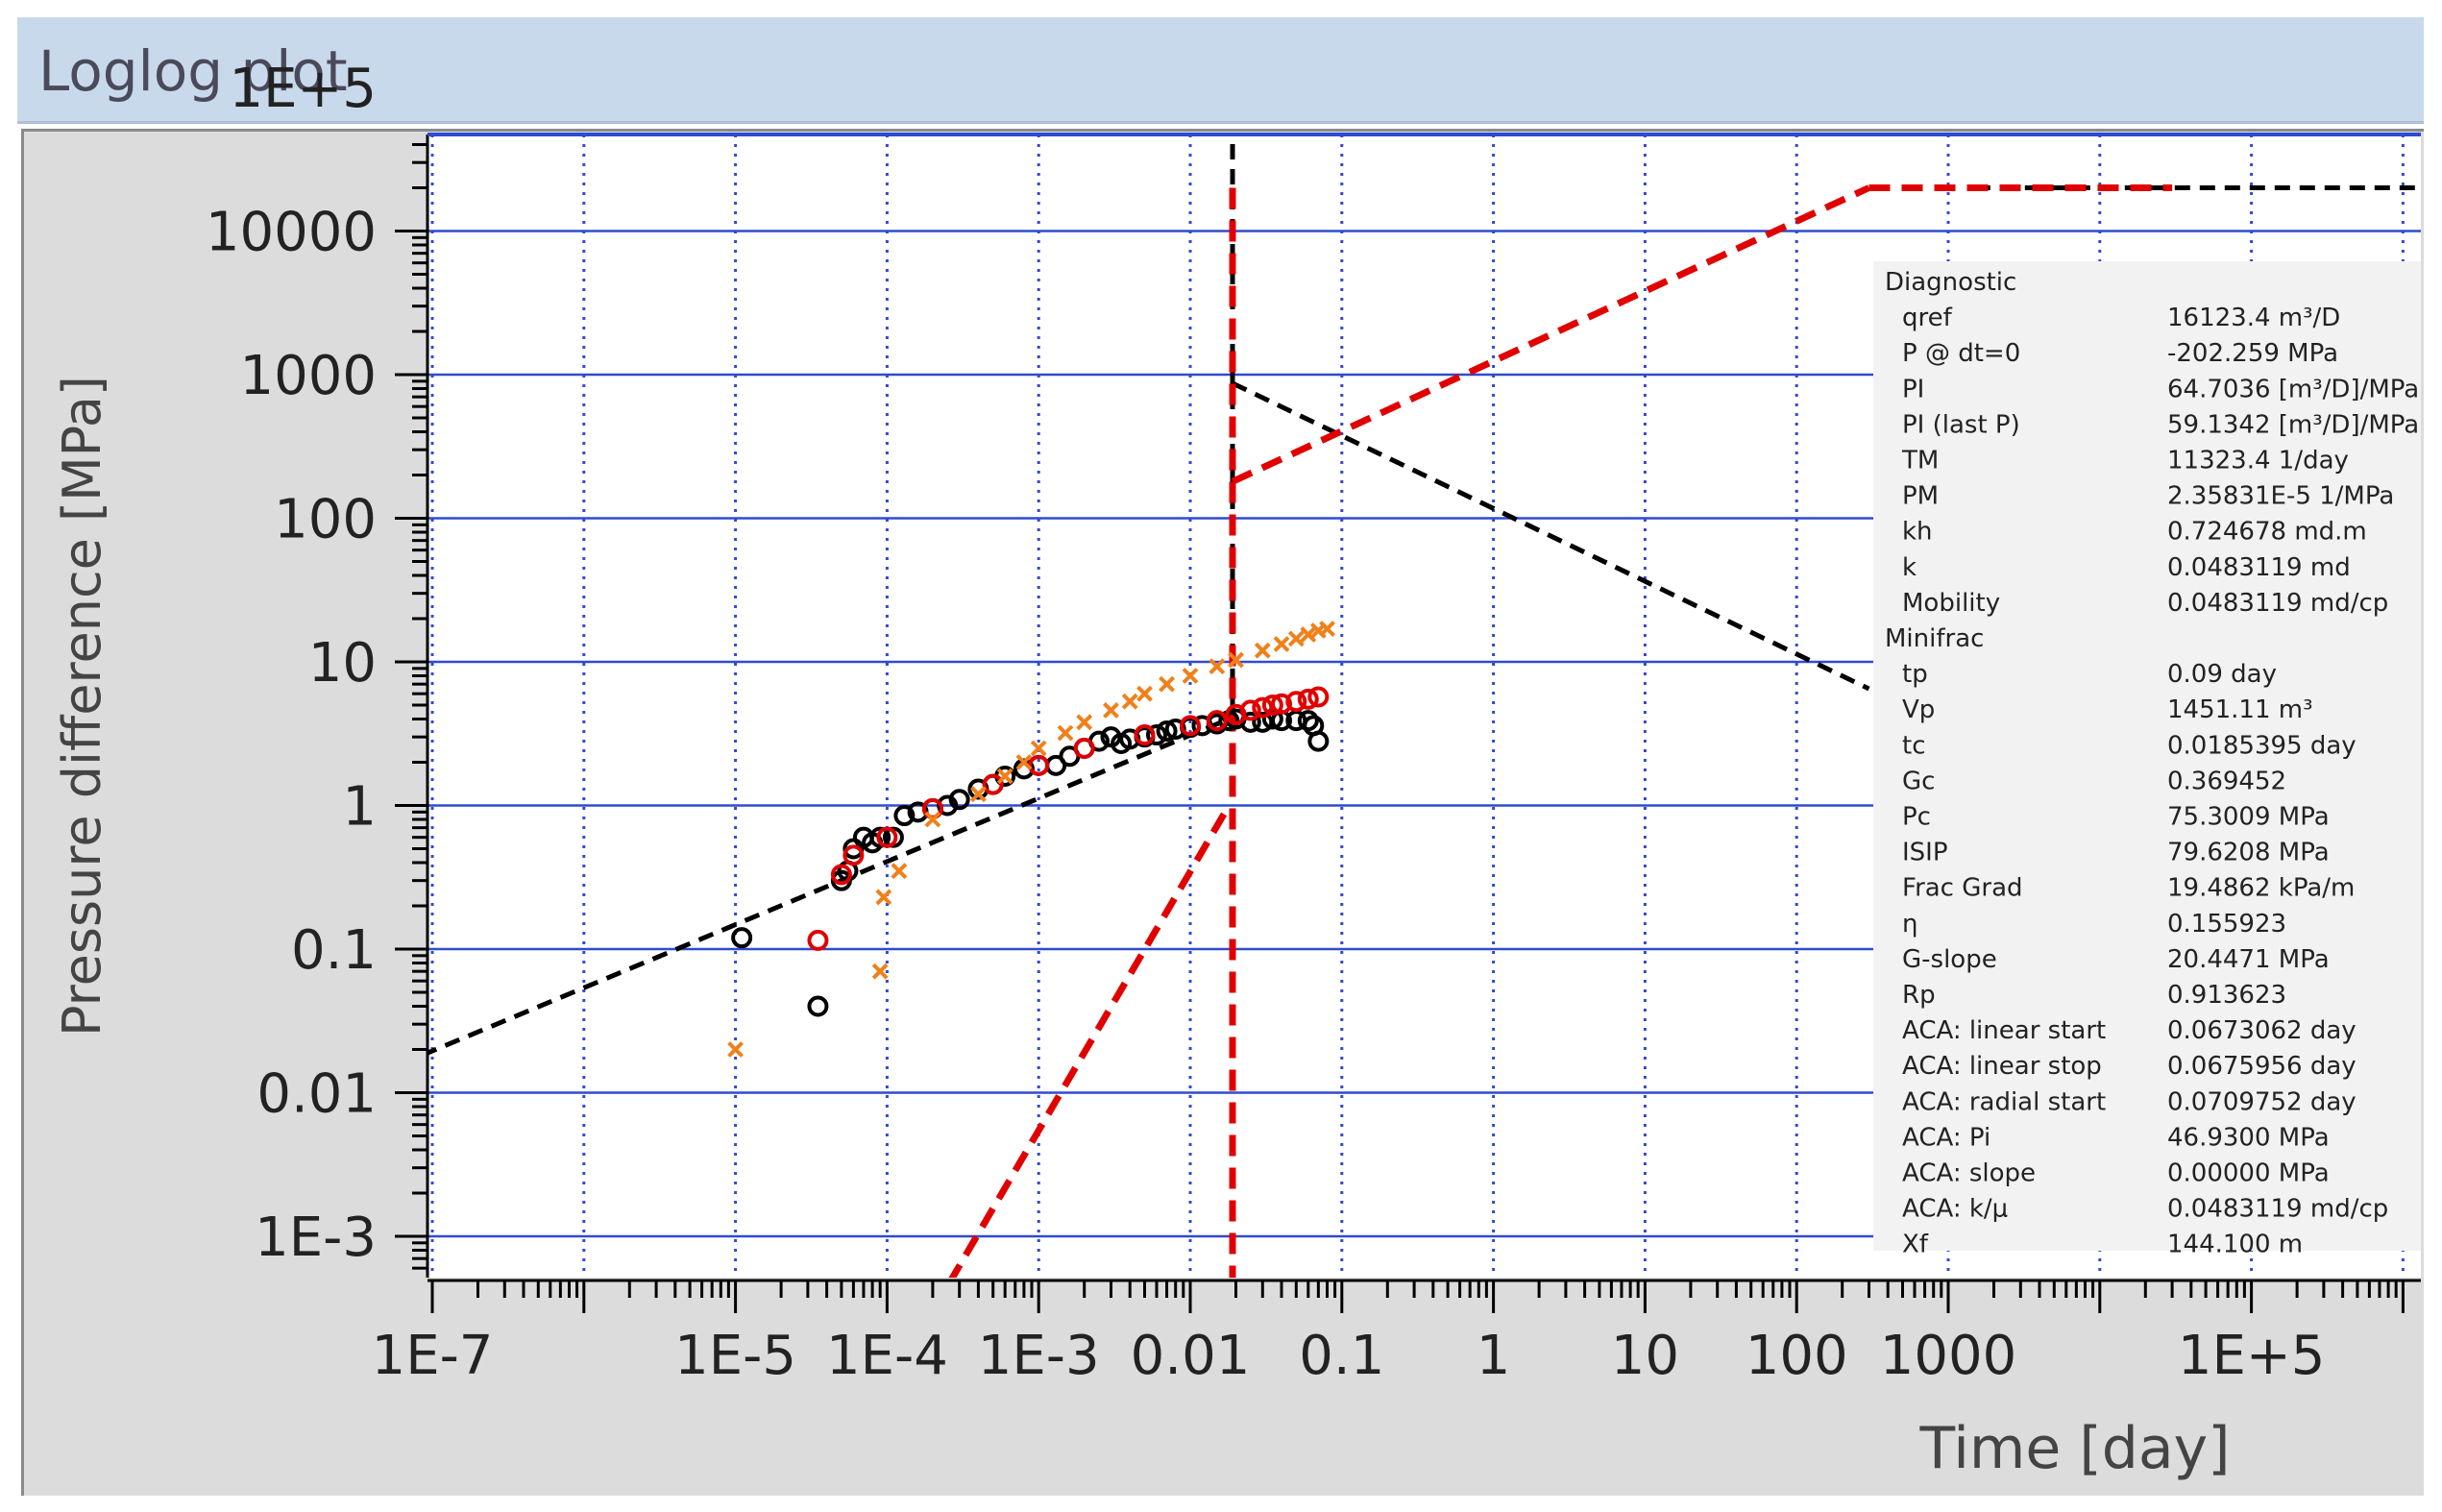  What do you see at coordinates (2253, 353) in the screenshot?
I see `diagnostic-value: -202.259 MPa` at bounding box center [2253, 353].